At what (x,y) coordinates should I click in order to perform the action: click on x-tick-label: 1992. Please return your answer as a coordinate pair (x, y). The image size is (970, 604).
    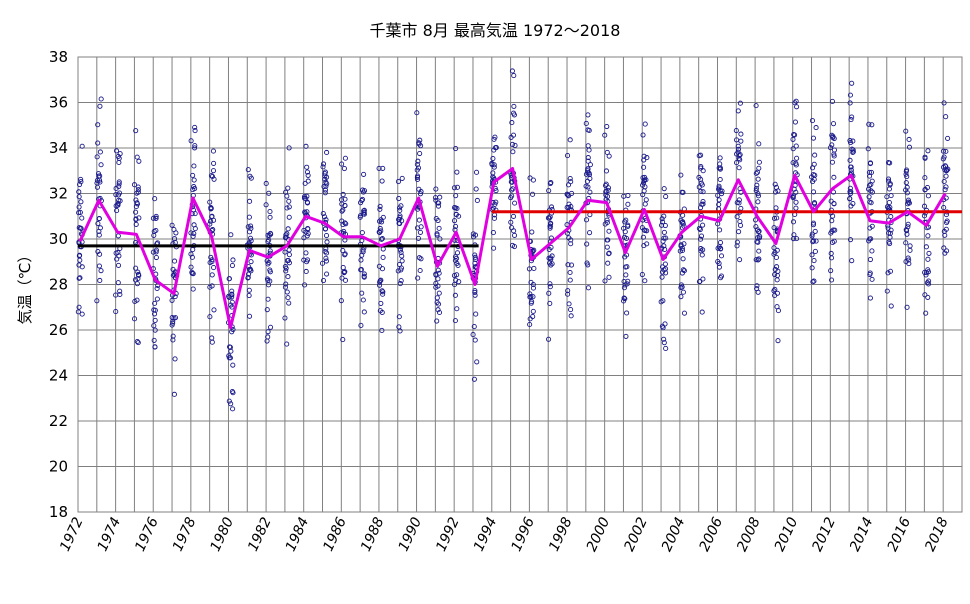
    Looking at the image, I should click on (448, 534).